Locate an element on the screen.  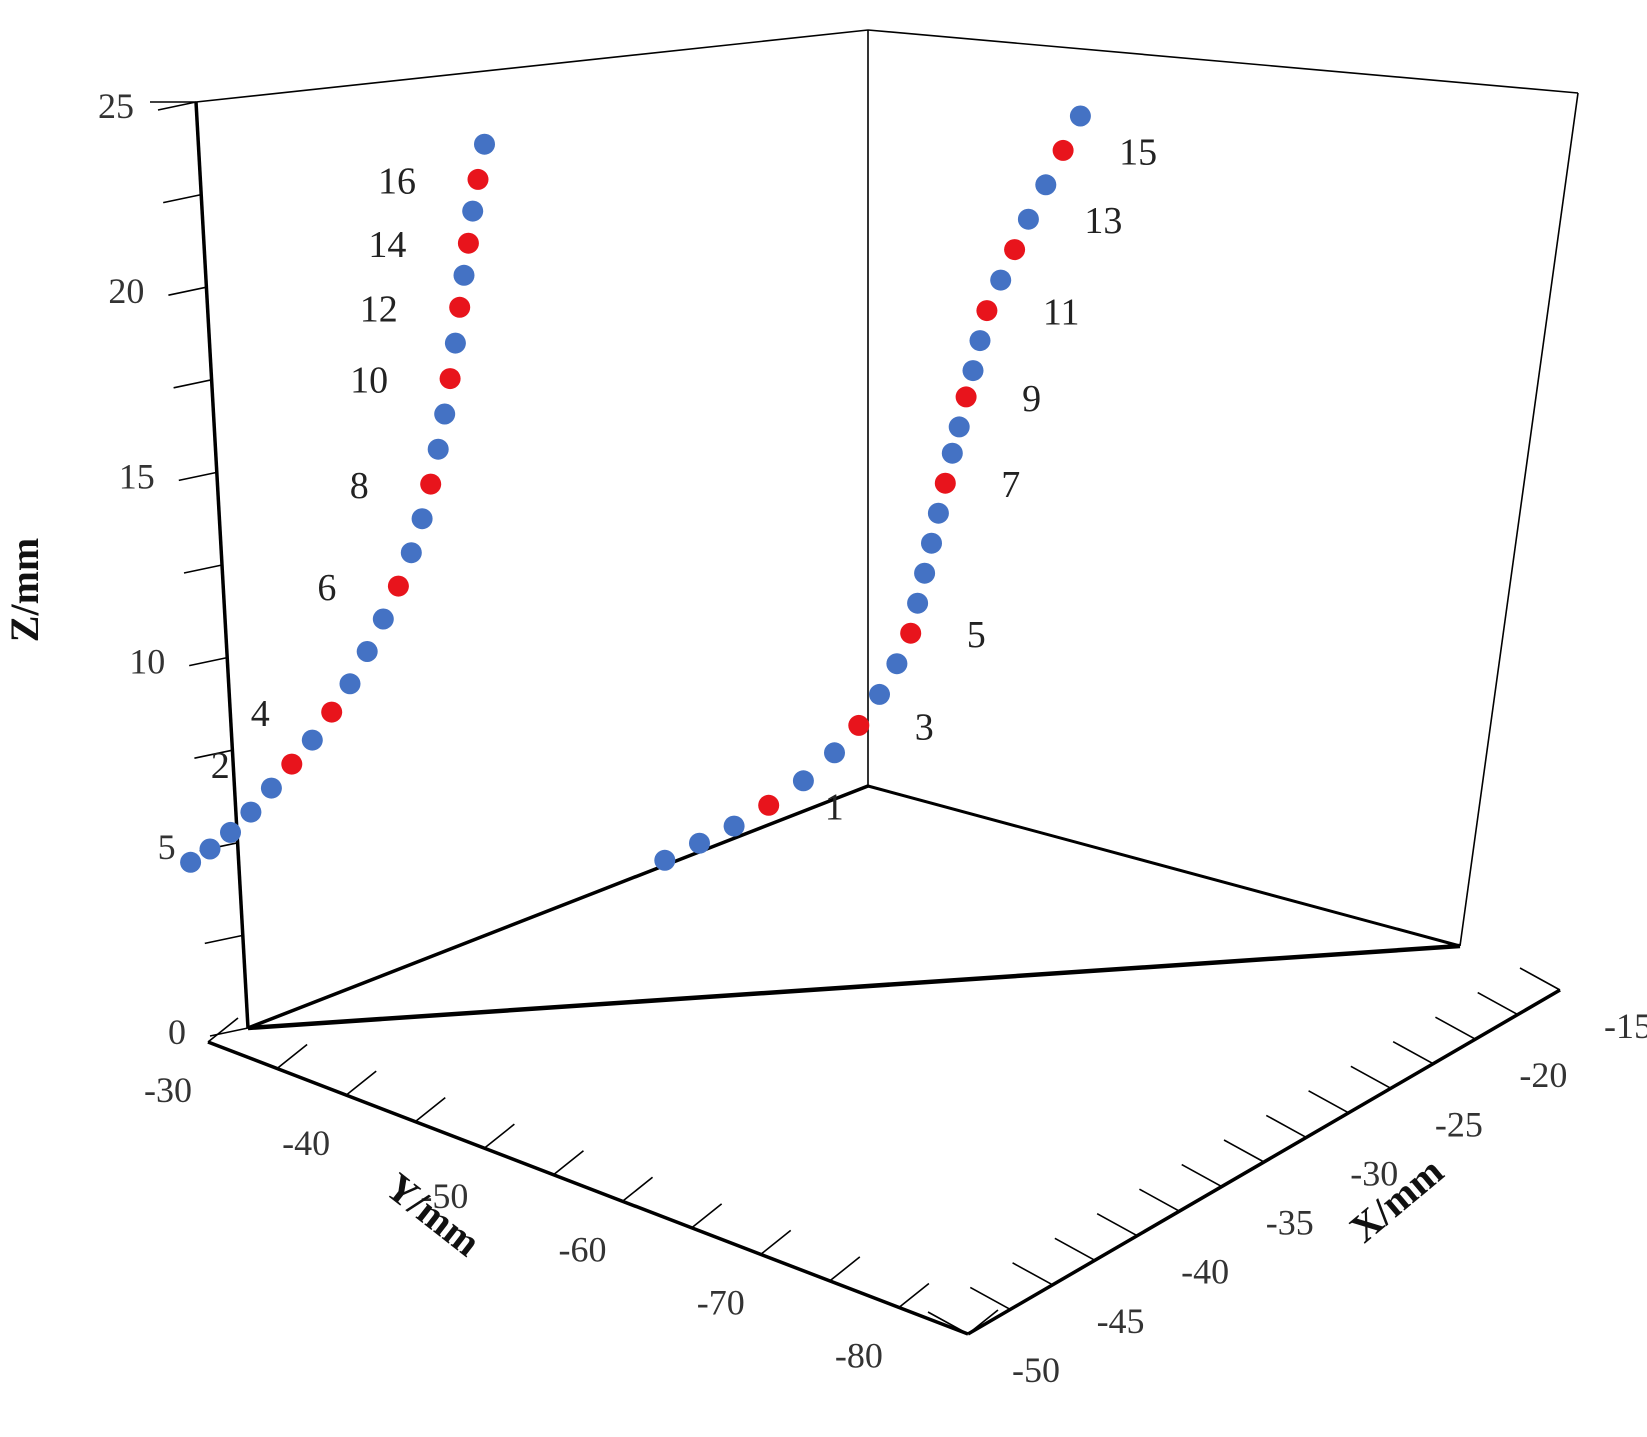
z-tick-label: 5 is located at coordinates (167, 847).